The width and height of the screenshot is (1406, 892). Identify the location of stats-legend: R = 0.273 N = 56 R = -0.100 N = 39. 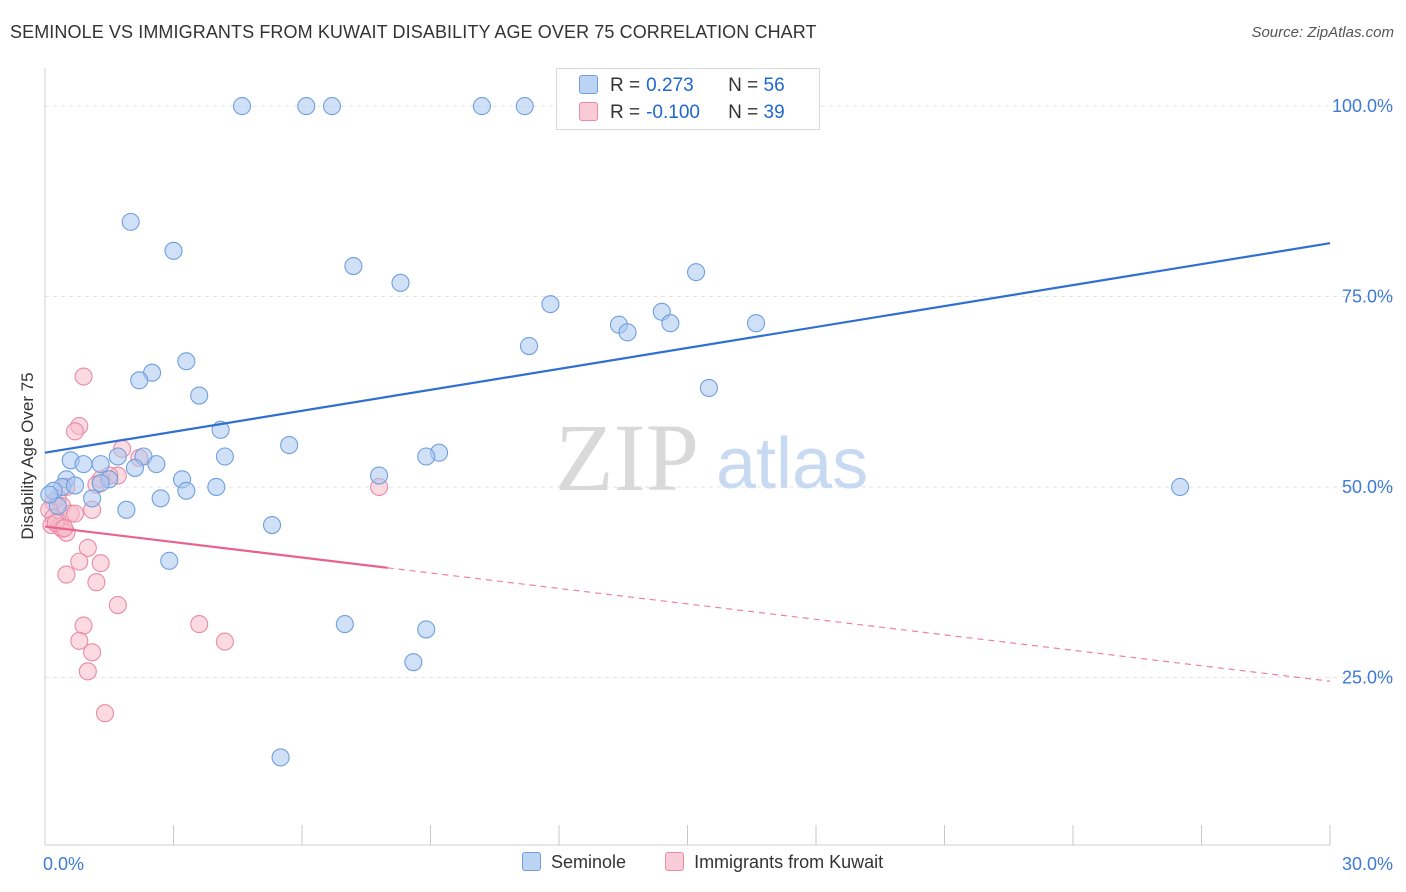
(688, 99).